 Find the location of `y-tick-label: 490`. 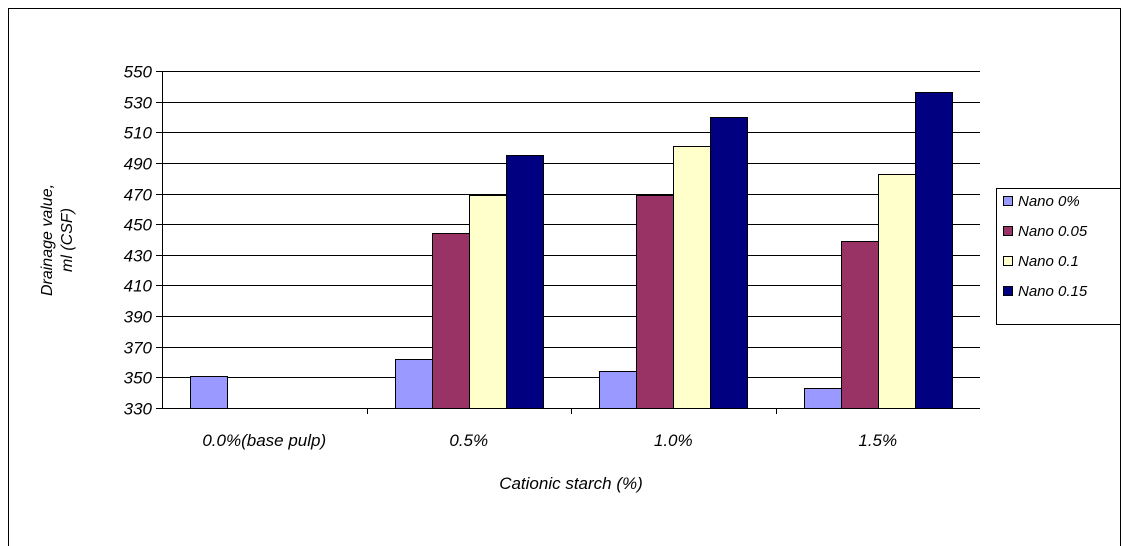

y-tick-label: 490 is located at coordinates (138, 164).